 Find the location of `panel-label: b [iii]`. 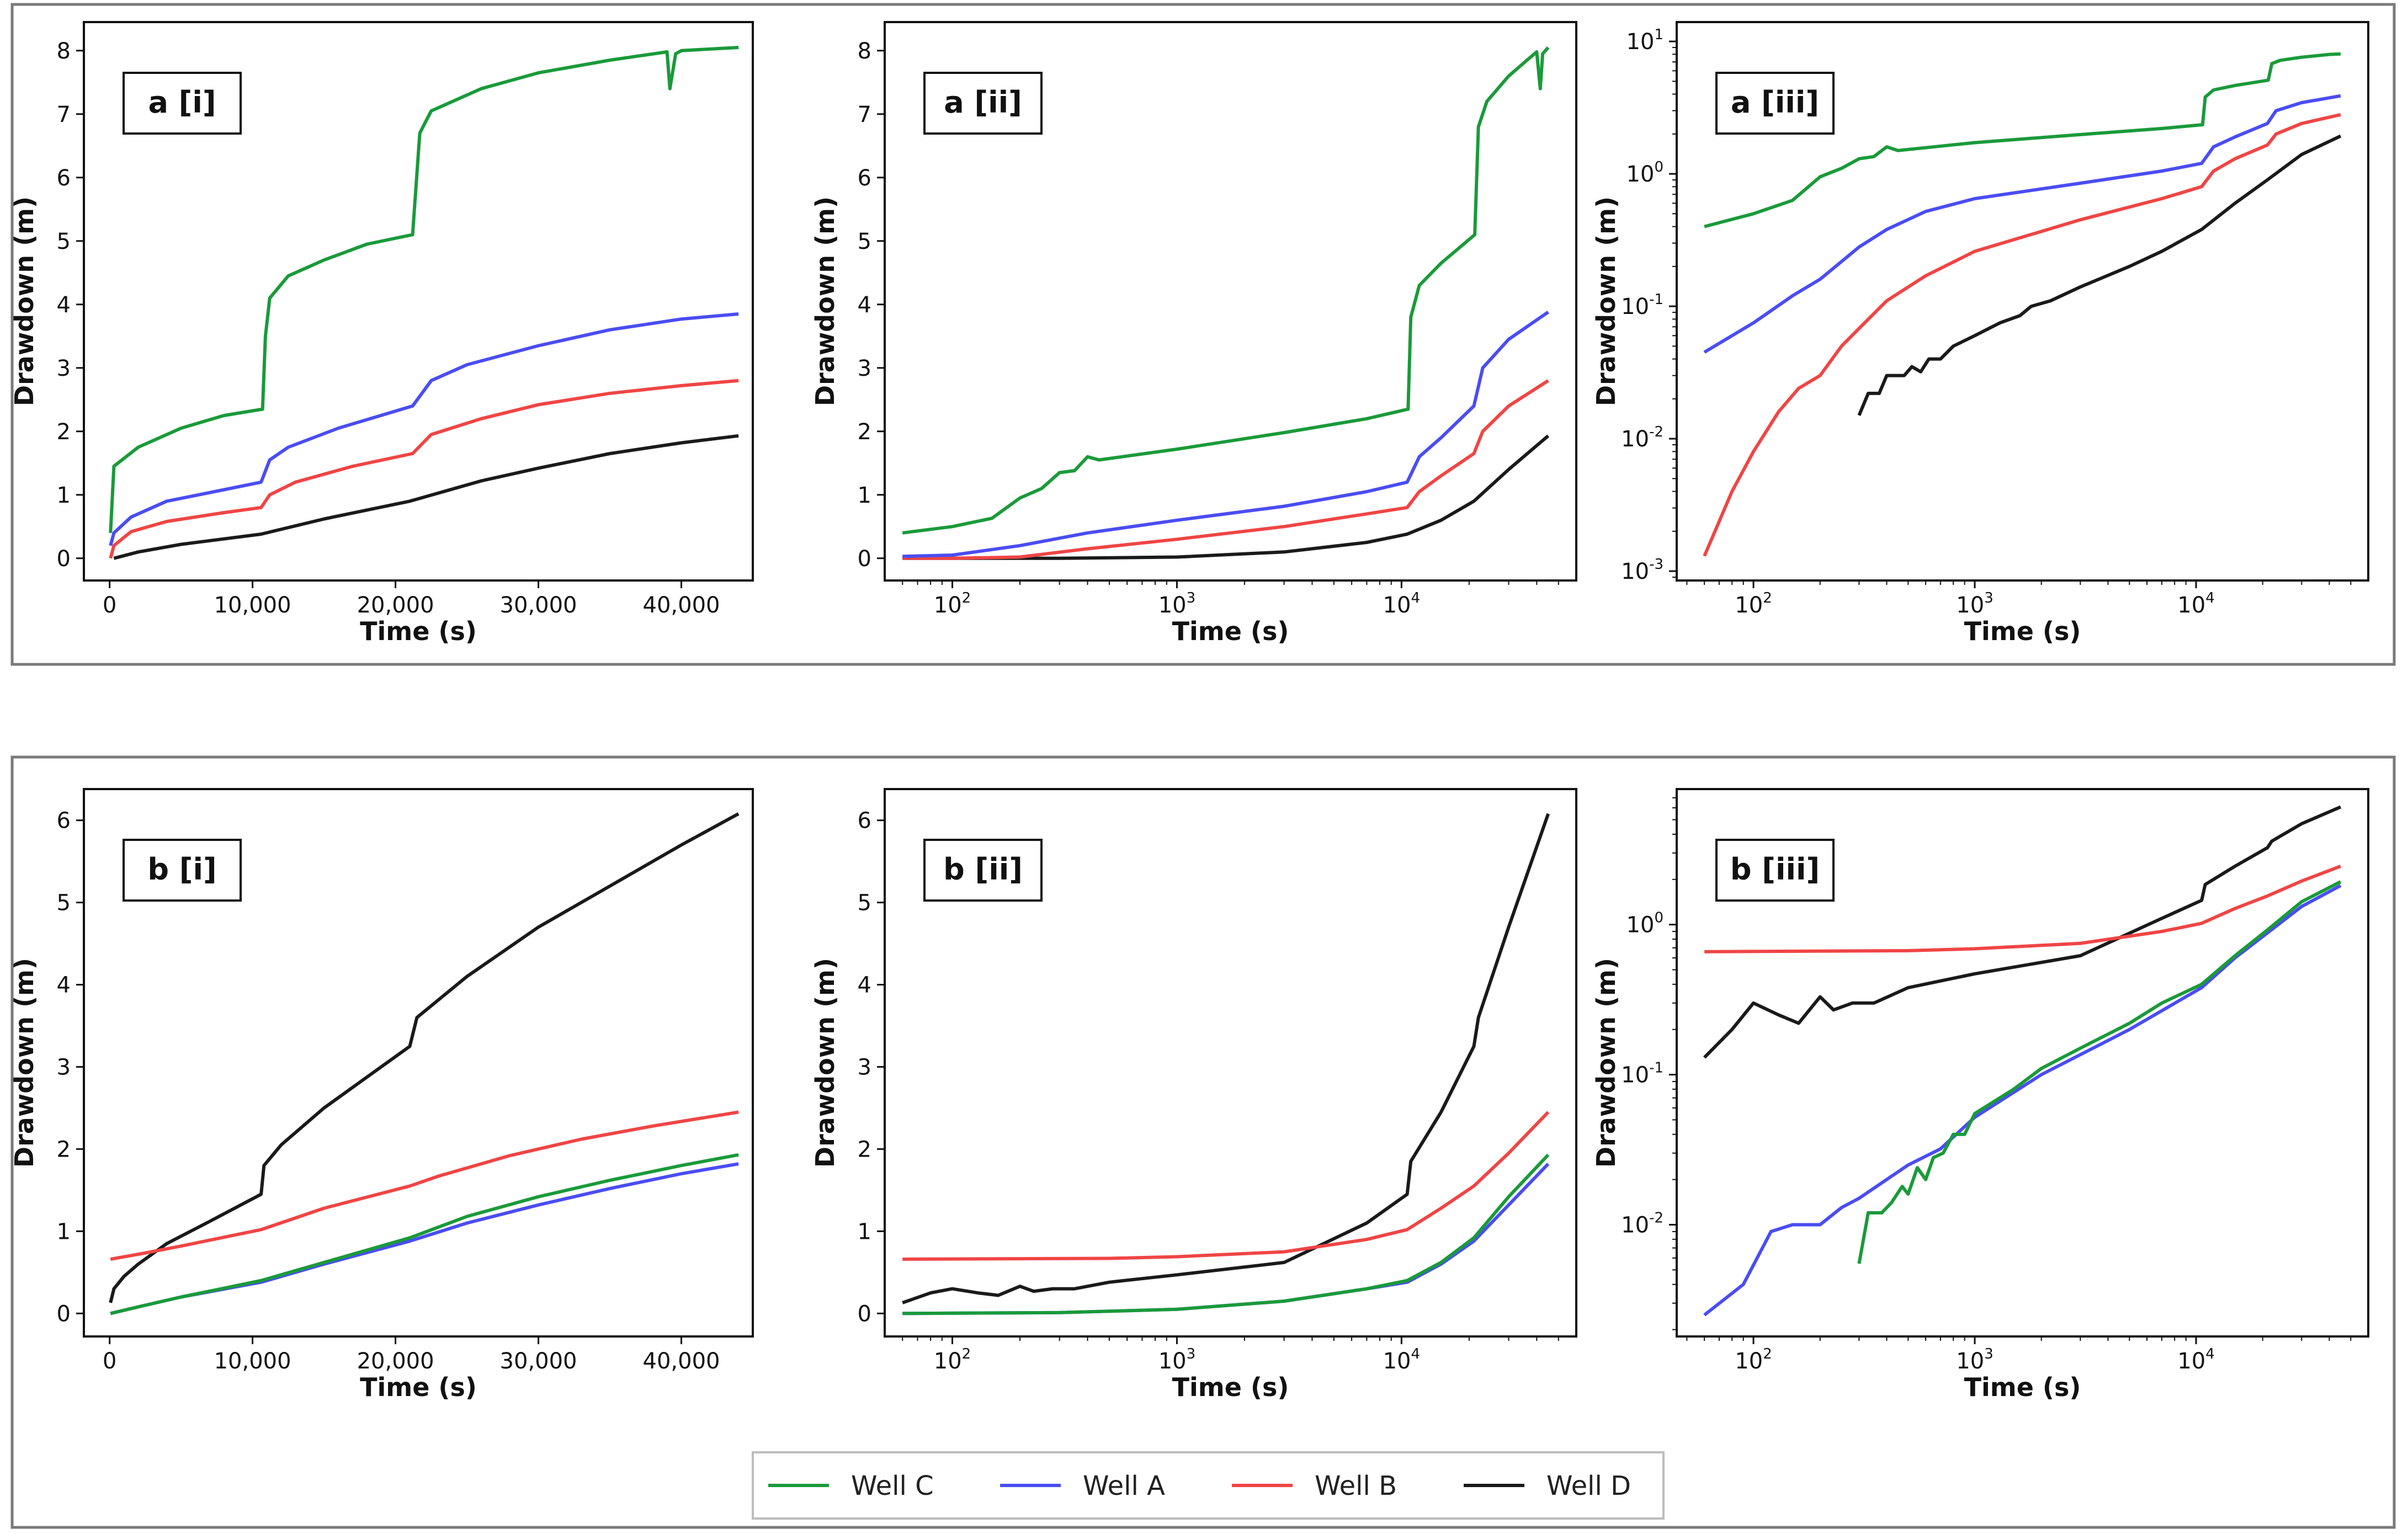

panel-label: b [iii] is located at coordinates (1775, 869).